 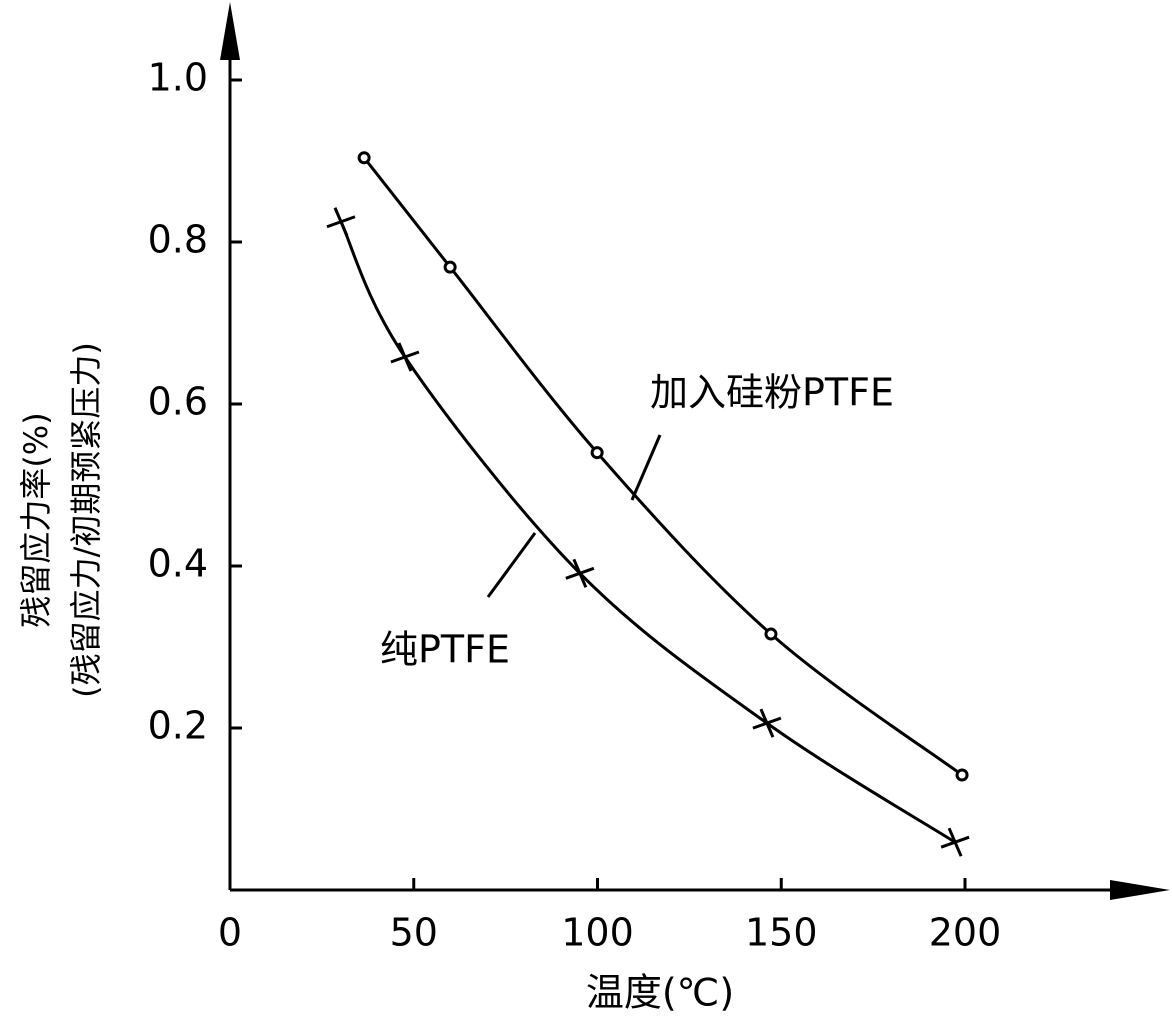 What do you see at coordinates (230, 933) in the screenshot?
I see `x-tick-label: 0` at bounding box center [230, 933].